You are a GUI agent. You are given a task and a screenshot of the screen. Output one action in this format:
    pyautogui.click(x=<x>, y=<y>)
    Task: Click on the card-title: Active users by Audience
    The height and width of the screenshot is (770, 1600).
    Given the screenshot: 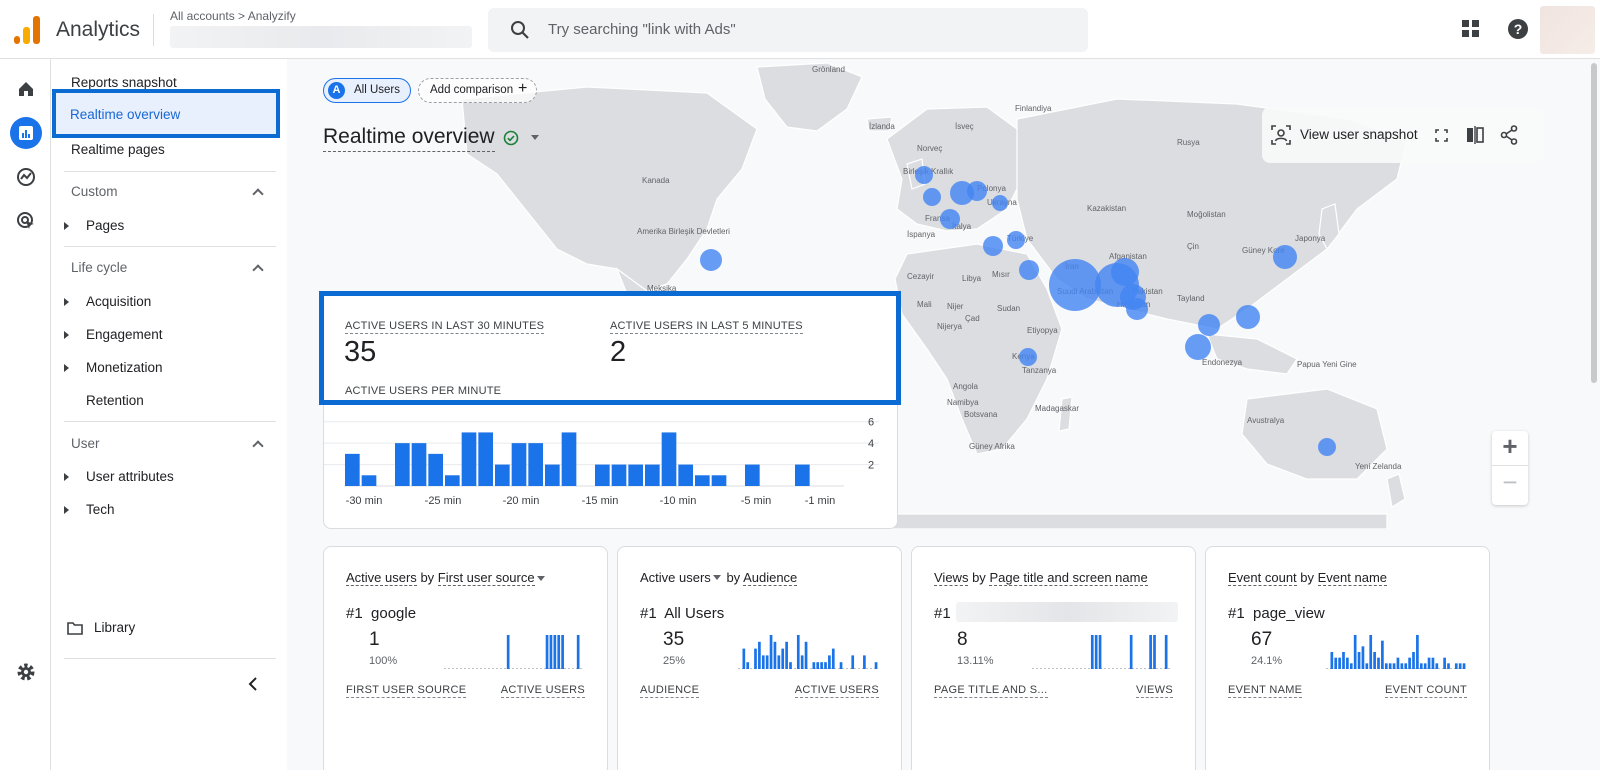 What is the action you would take?
    pyautogui.click(x=719, y=578)
    